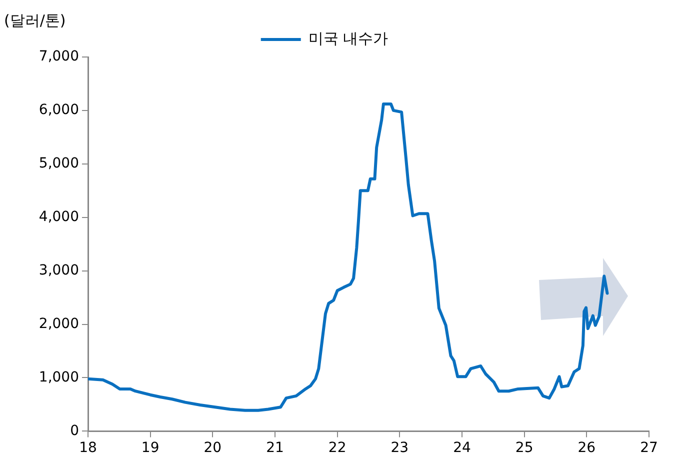 The width and height of the screenshot is (675, 474). What do you see at coordinates (348, 38) in the screenshot?
I see `legend-label: 미국 내수가` at bounding box center [348, 38].